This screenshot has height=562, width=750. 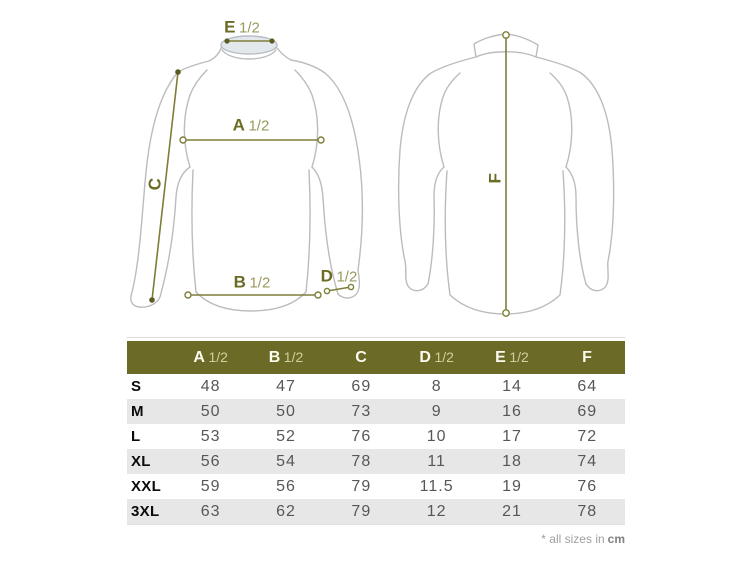 I want to click on measure-label-A: A 1/2, so click(x=251, y=125).